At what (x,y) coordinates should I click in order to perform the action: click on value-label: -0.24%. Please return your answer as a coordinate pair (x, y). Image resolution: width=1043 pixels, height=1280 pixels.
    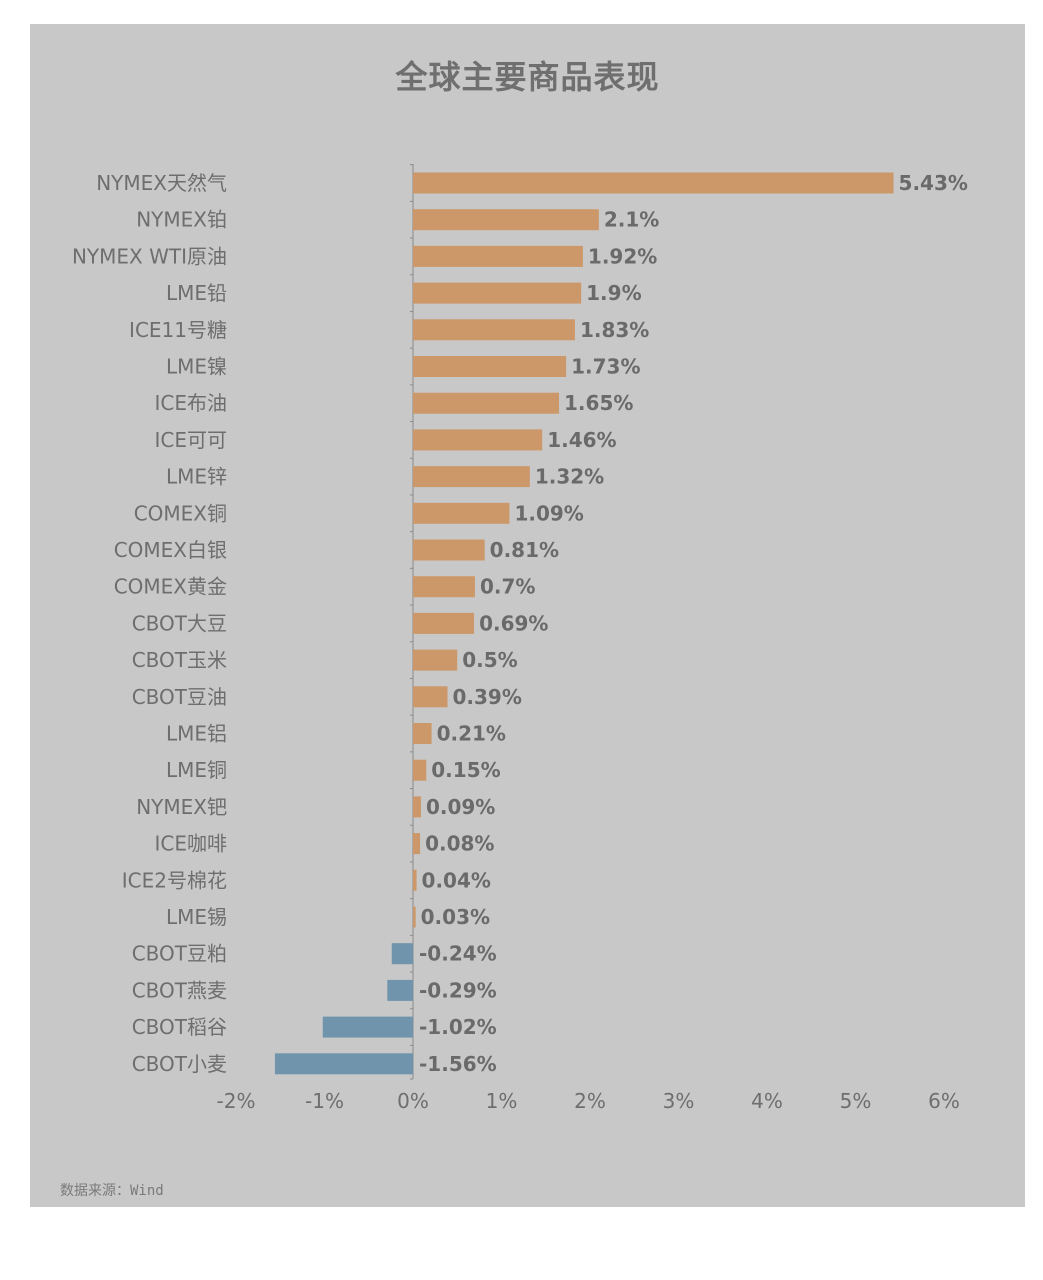
    Looking at the image, I should click on (458, 954).